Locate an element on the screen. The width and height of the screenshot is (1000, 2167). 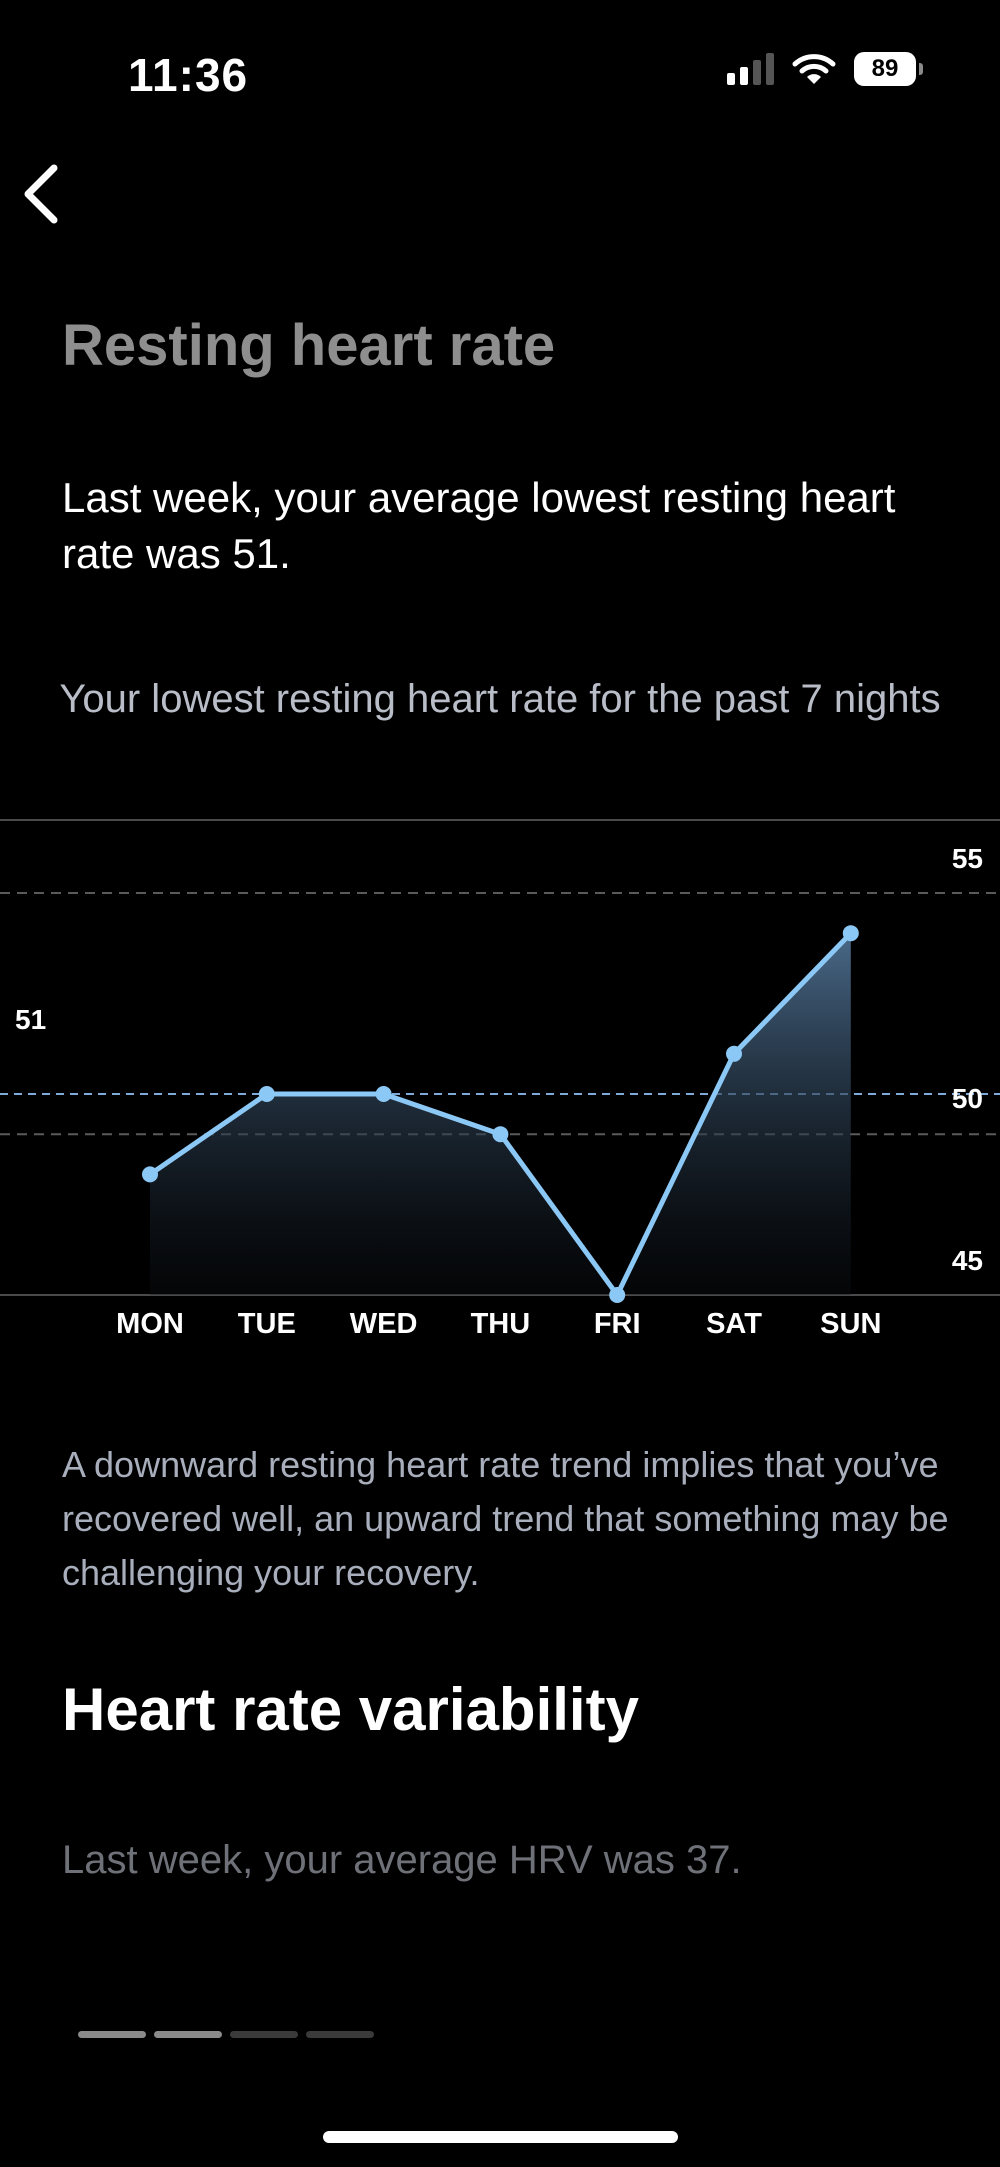
back-button is located at coordinates (44, 195).